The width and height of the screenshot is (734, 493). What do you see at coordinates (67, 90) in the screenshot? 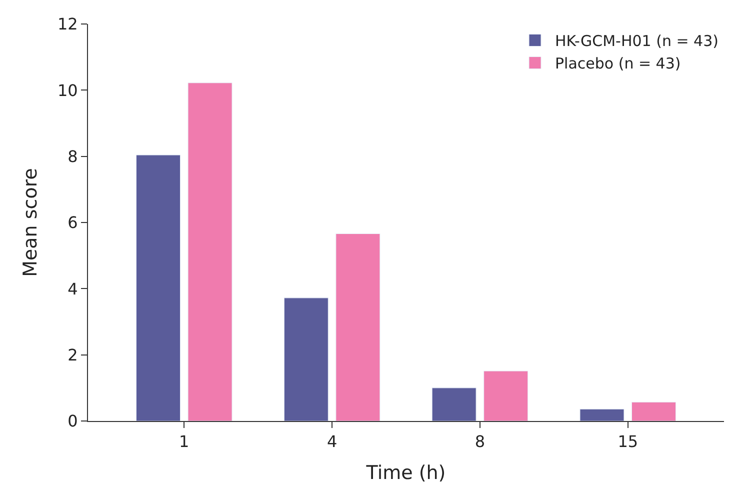
I see `y-tick-label: 10` at bounding box center [67, 90].